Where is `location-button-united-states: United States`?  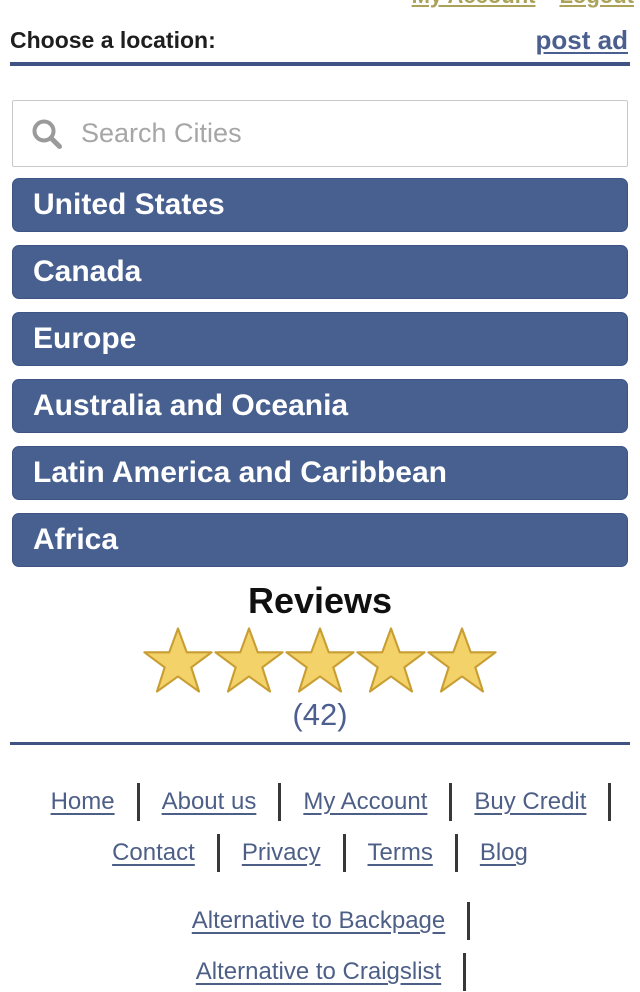
location-button-united-states: United States is located at coordinates (320, 205).